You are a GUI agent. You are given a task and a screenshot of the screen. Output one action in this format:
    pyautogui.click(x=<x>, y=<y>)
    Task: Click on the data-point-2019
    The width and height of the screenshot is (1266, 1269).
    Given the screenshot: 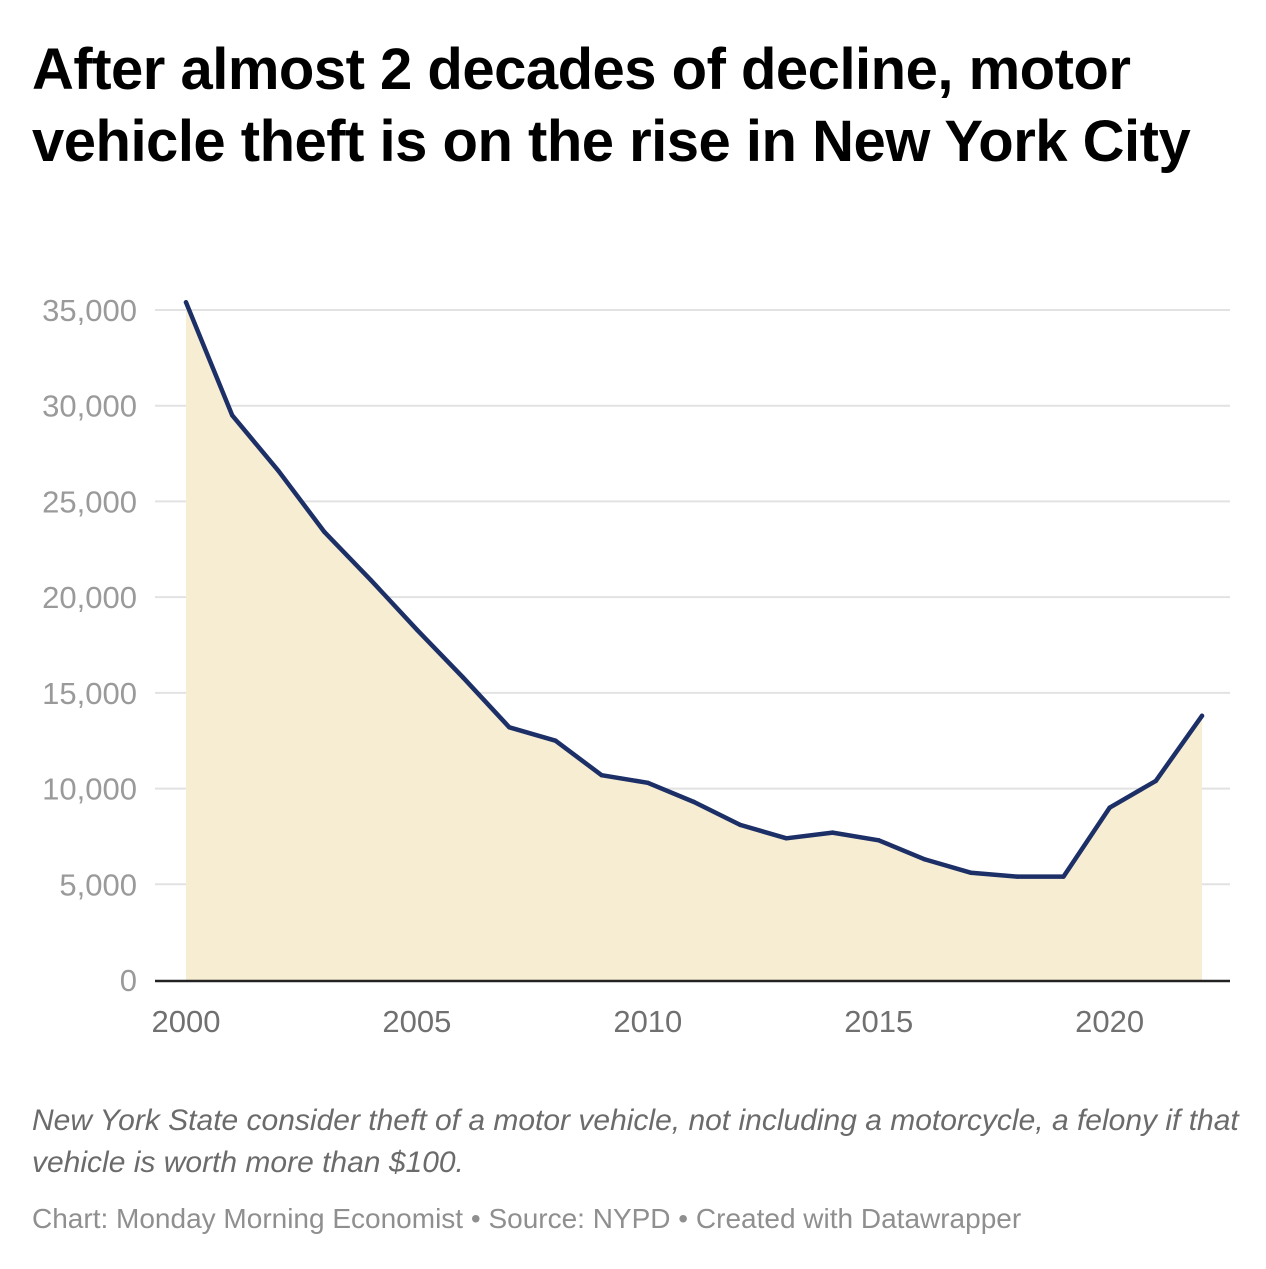 What is the action you would take?
    pyautogui.click(x=1063, y=876)
    